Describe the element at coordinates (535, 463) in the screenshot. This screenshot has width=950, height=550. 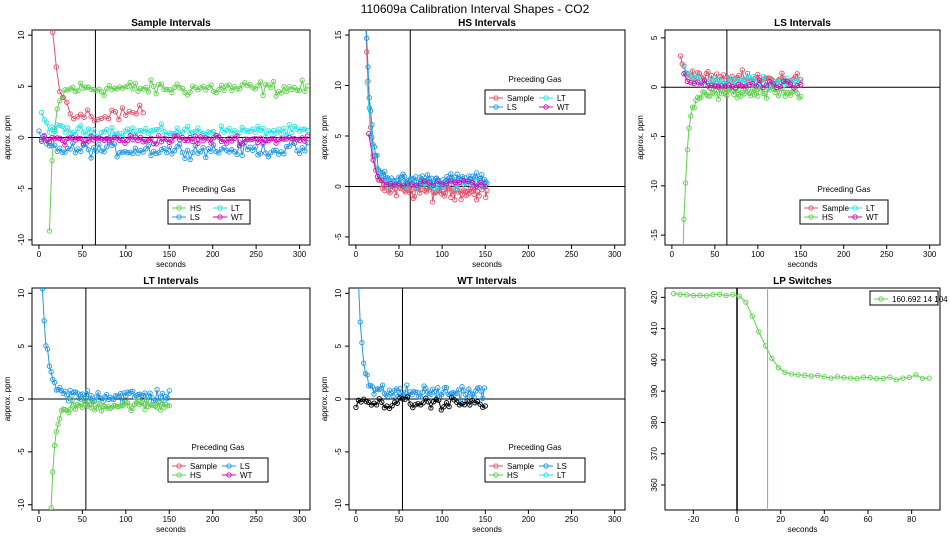
I see `legend: Preceding Gas Sample LS HS LT` at that location.